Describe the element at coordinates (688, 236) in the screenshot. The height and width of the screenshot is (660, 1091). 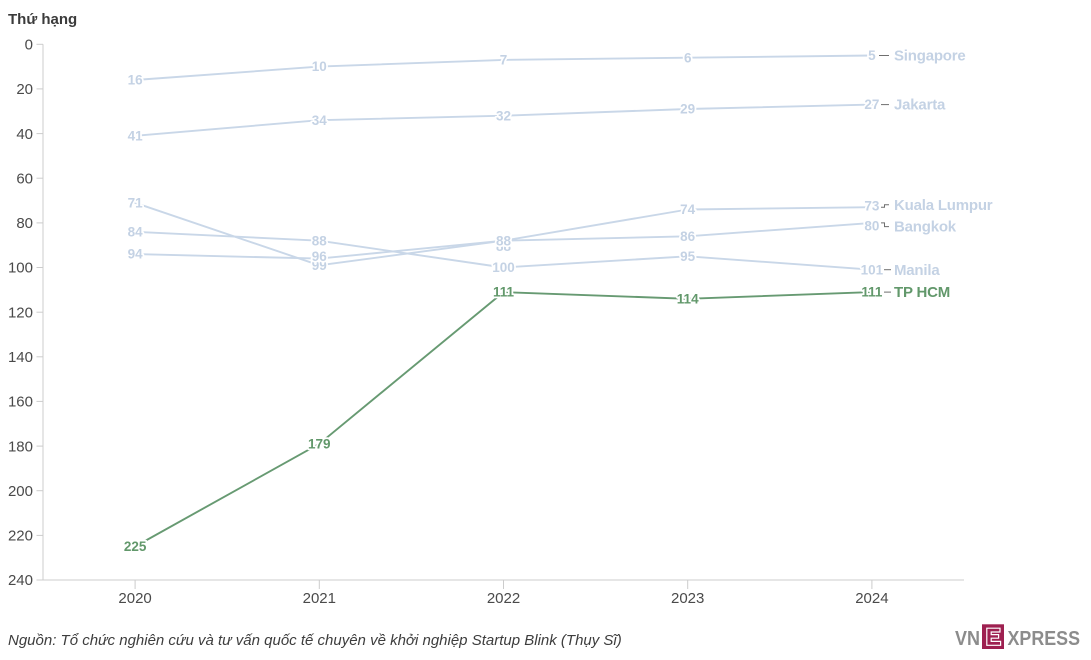
I see `svg-text: 86` at that location.